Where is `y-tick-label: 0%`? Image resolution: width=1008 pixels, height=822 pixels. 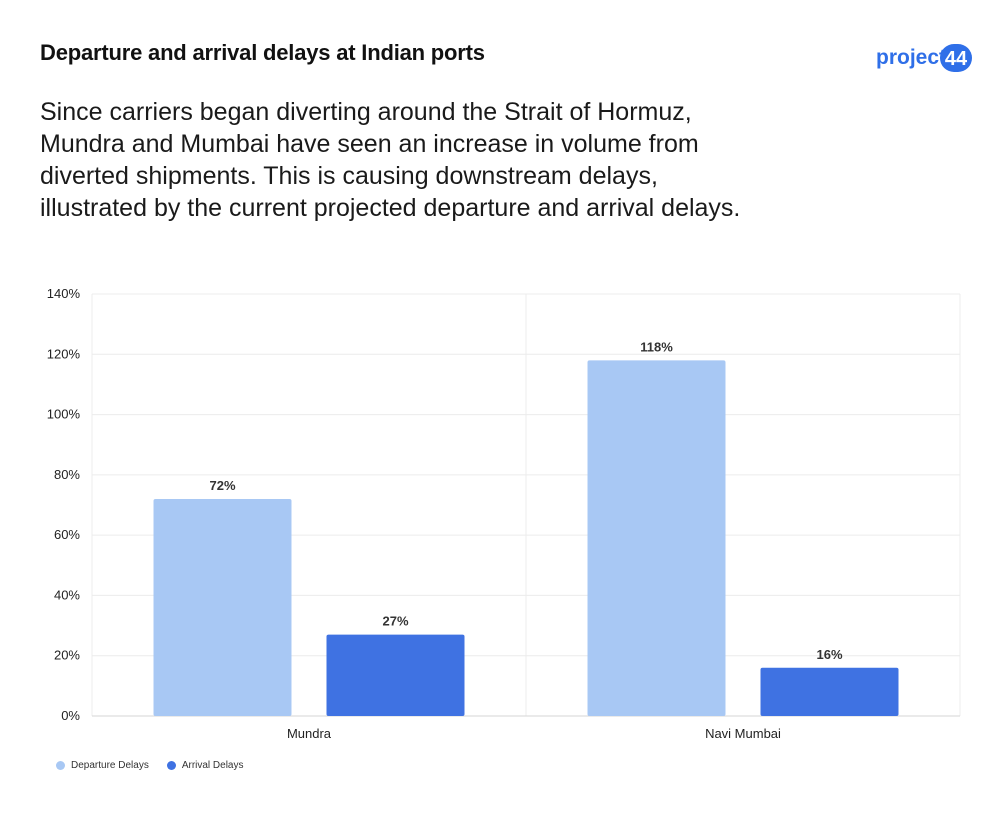
y-tick-label: 0% is located at coordinates (70, 715).